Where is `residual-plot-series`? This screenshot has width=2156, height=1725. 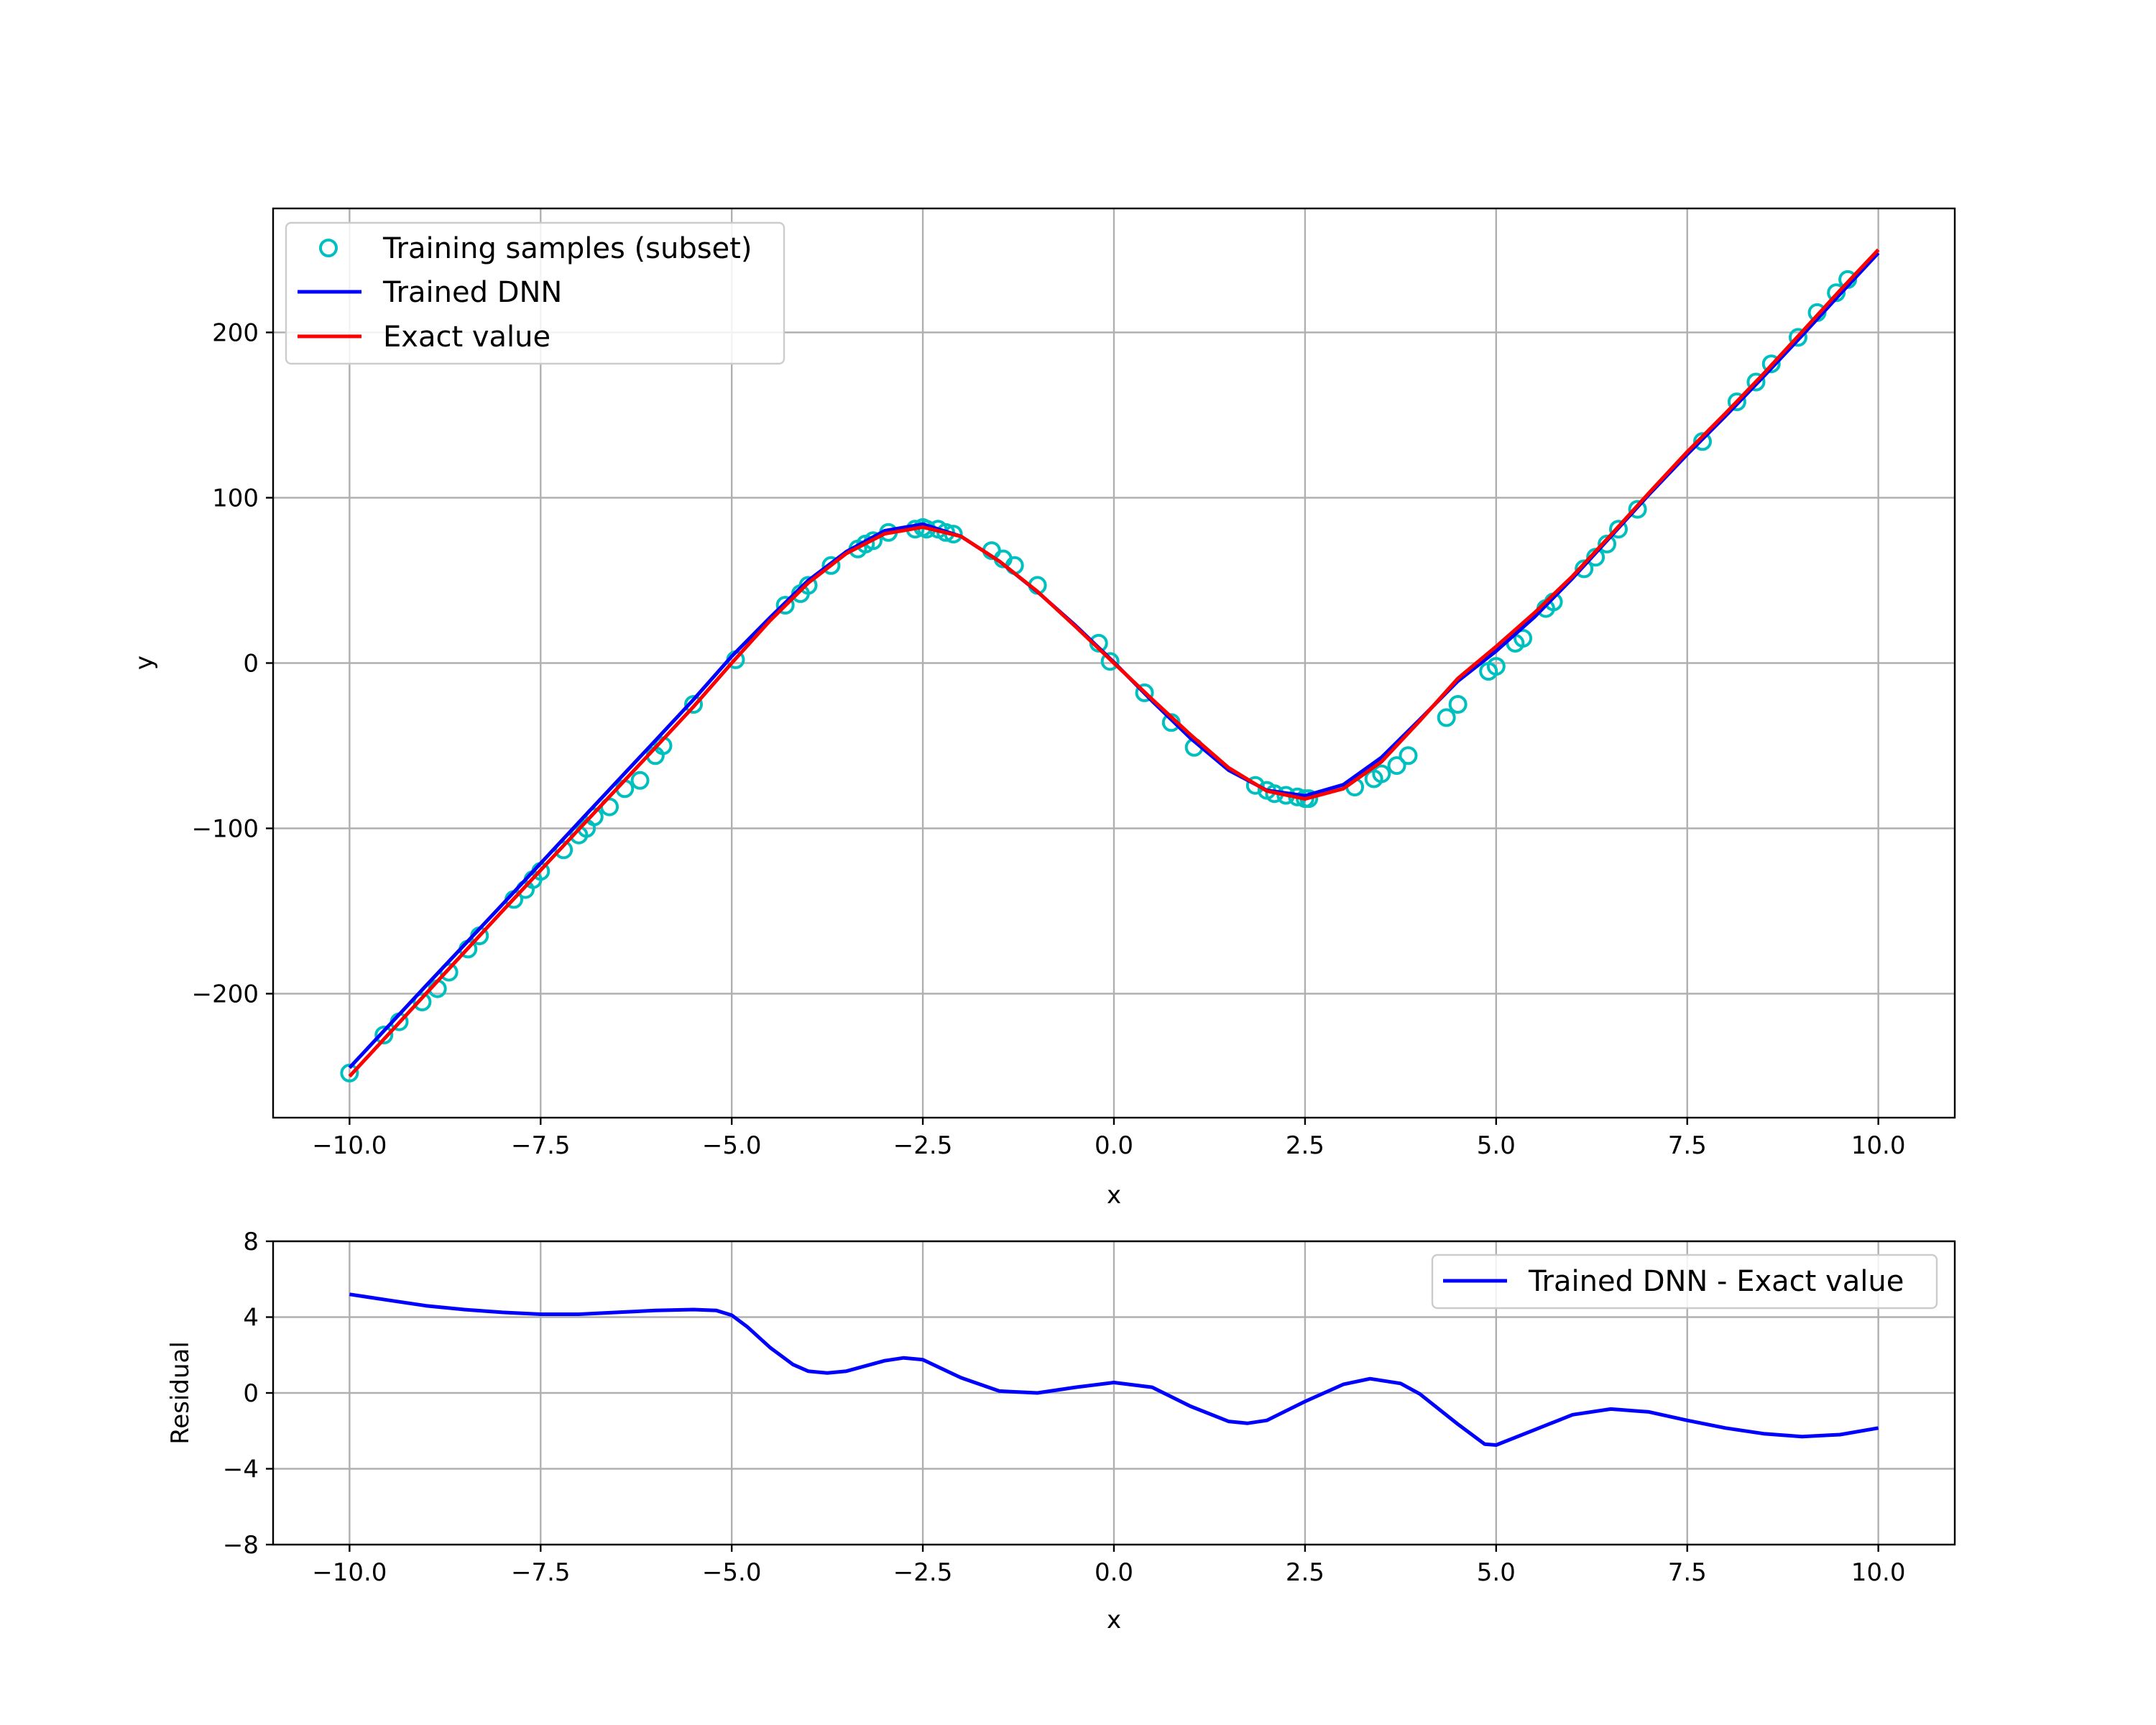 residual-plot-series is located at coordinates (1114, 1369).